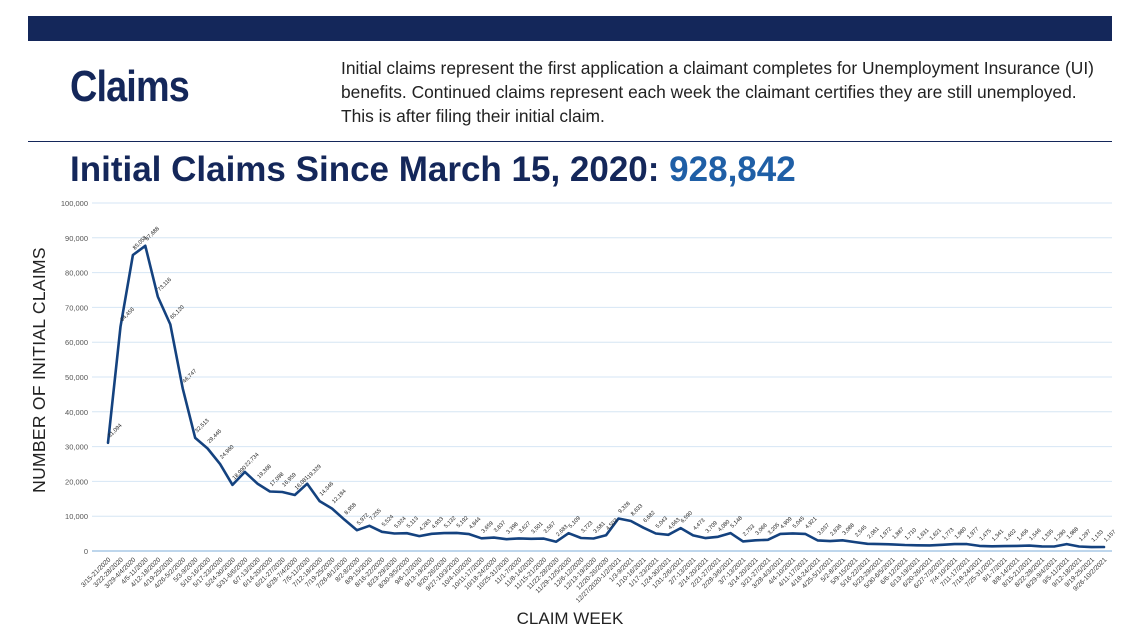 The height and width of the screenshot is (641, 1140). I want to click on data-label: 1,297, so click(1085, 536).